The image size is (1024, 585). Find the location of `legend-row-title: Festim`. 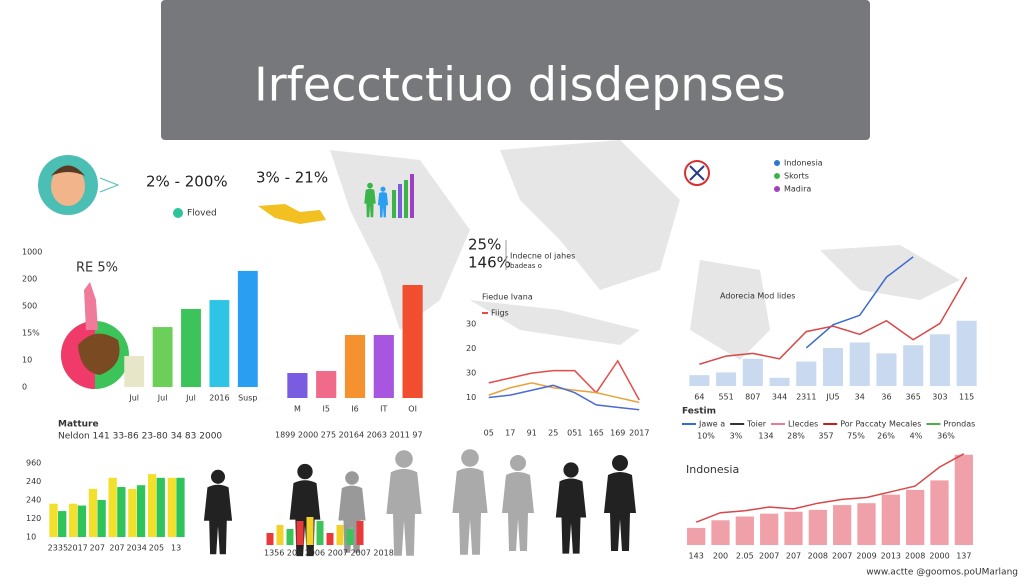

legend-row-title: Festim is located at coordinates (699, 412).